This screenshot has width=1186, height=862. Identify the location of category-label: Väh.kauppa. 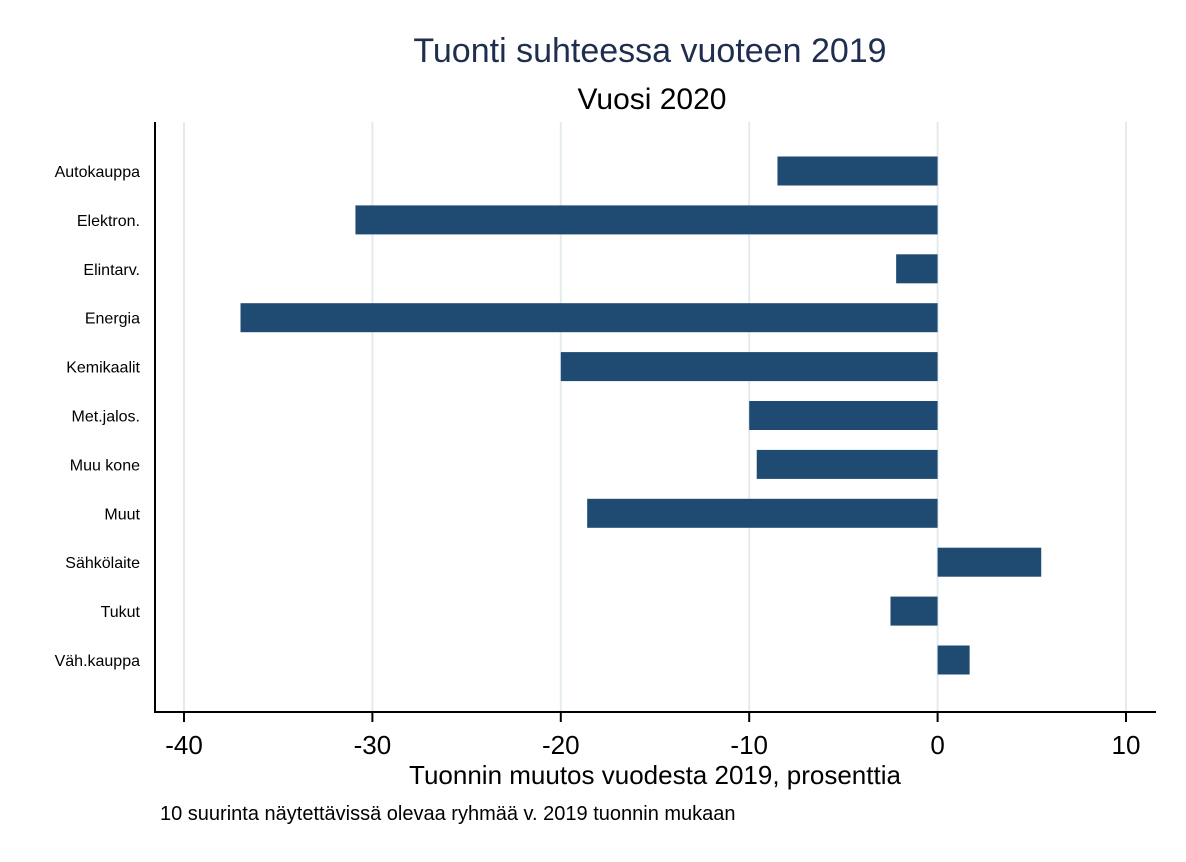
(98, 661).